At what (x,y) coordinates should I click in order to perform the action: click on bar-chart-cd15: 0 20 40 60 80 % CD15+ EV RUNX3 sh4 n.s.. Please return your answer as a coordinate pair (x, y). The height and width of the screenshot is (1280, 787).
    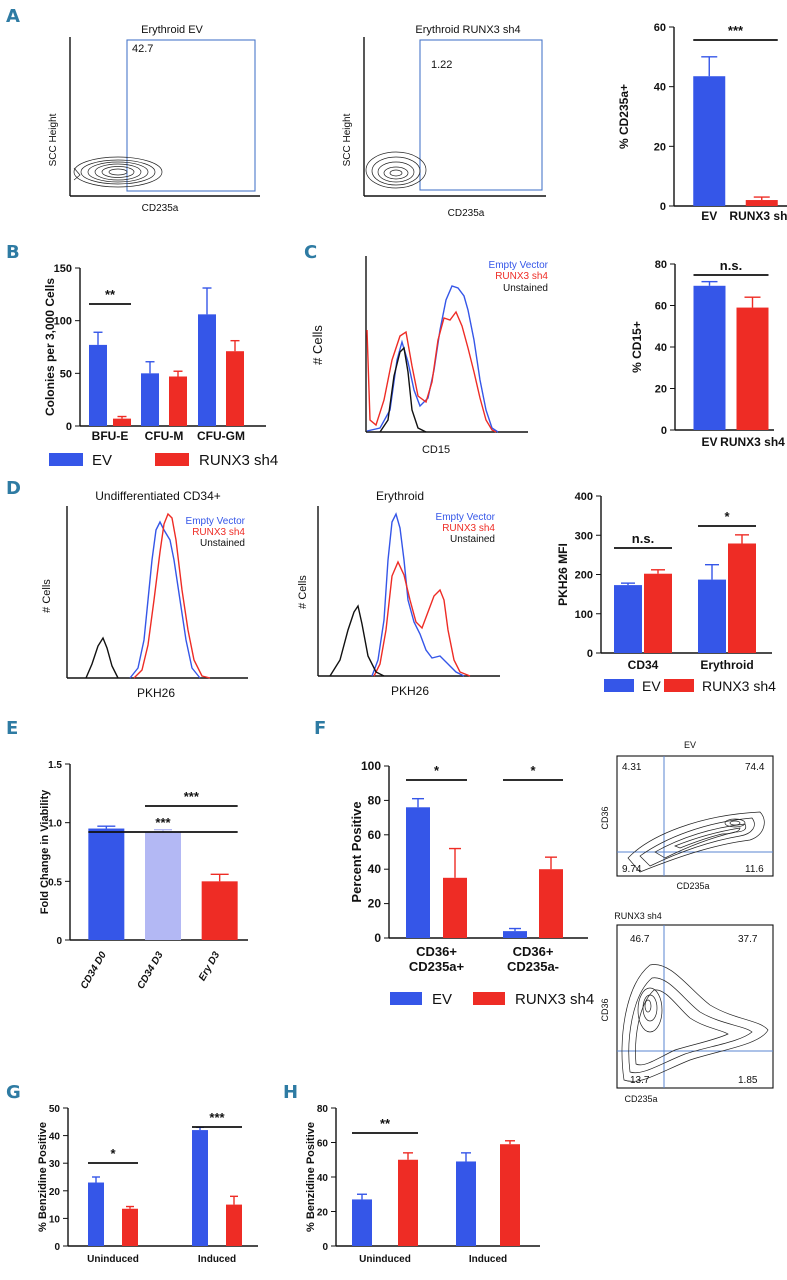
    Looking at the image, I should click on (707, 353).